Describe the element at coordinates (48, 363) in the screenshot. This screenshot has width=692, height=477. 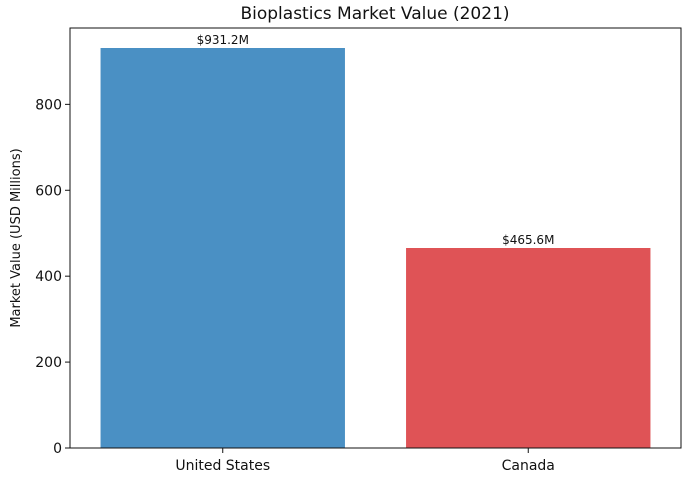
I see `y-tick-label: 200` at that location.